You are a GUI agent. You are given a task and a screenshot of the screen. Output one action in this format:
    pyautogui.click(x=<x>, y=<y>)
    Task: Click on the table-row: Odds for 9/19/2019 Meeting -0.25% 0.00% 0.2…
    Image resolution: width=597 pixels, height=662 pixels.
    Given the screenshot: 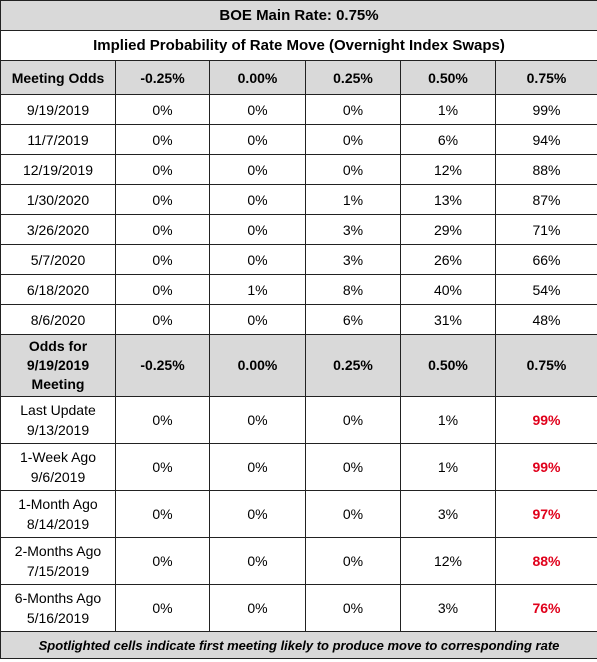 What is the action you would take?
    pyautogui.click(x=298, y=365)
    